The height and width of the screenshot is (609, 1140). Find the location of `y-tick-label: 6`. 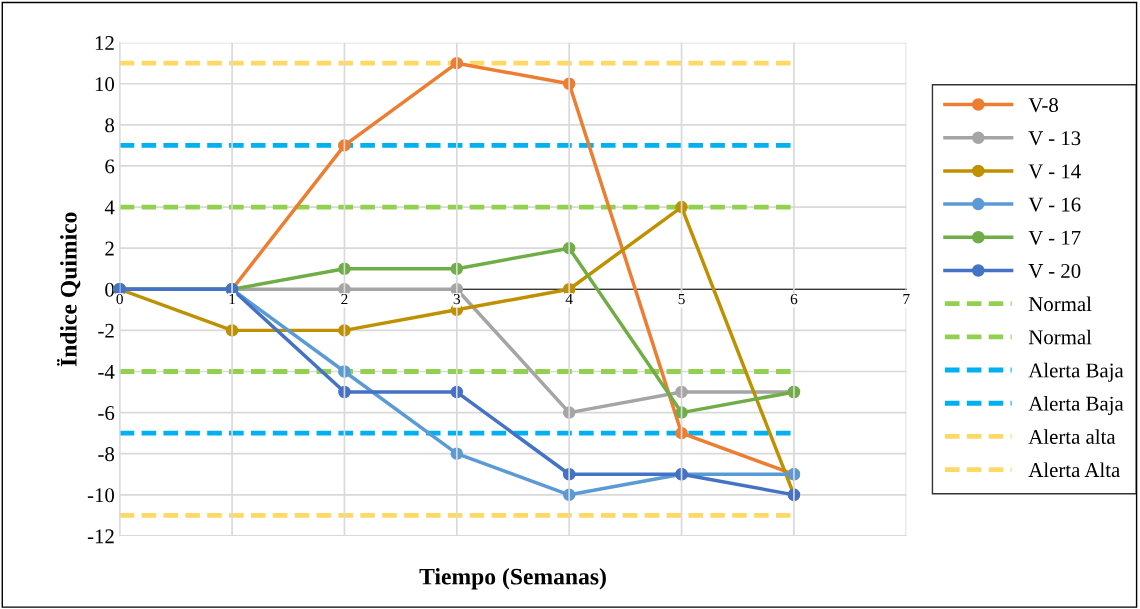

y-tick-label: 6 is located at coordinates (110, 166).